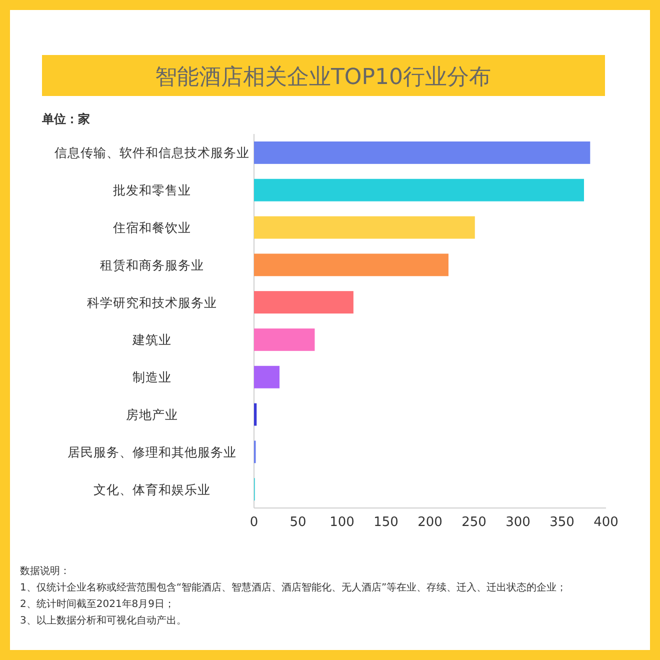 The width and height of the screenshot is (660, 660). Describe the element at coordinates (430, 522) in the screenshot. I see `x-tick-label: 200` at that location.